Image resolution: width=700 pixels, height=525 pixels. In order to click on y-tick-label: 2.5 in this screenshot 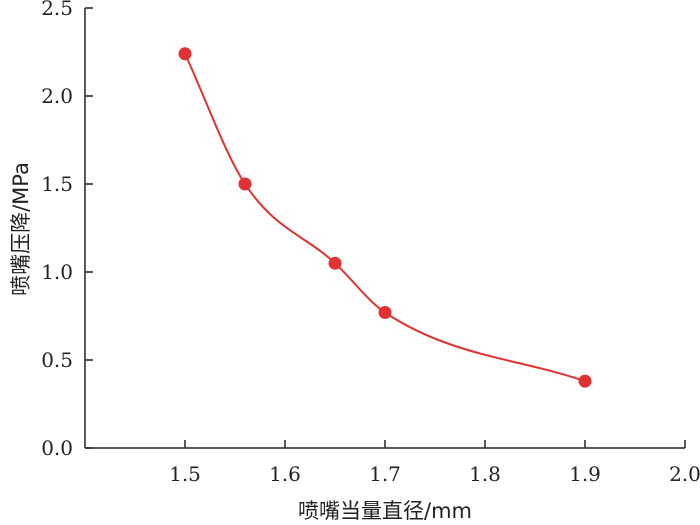, I will do `click(57, 10)`.